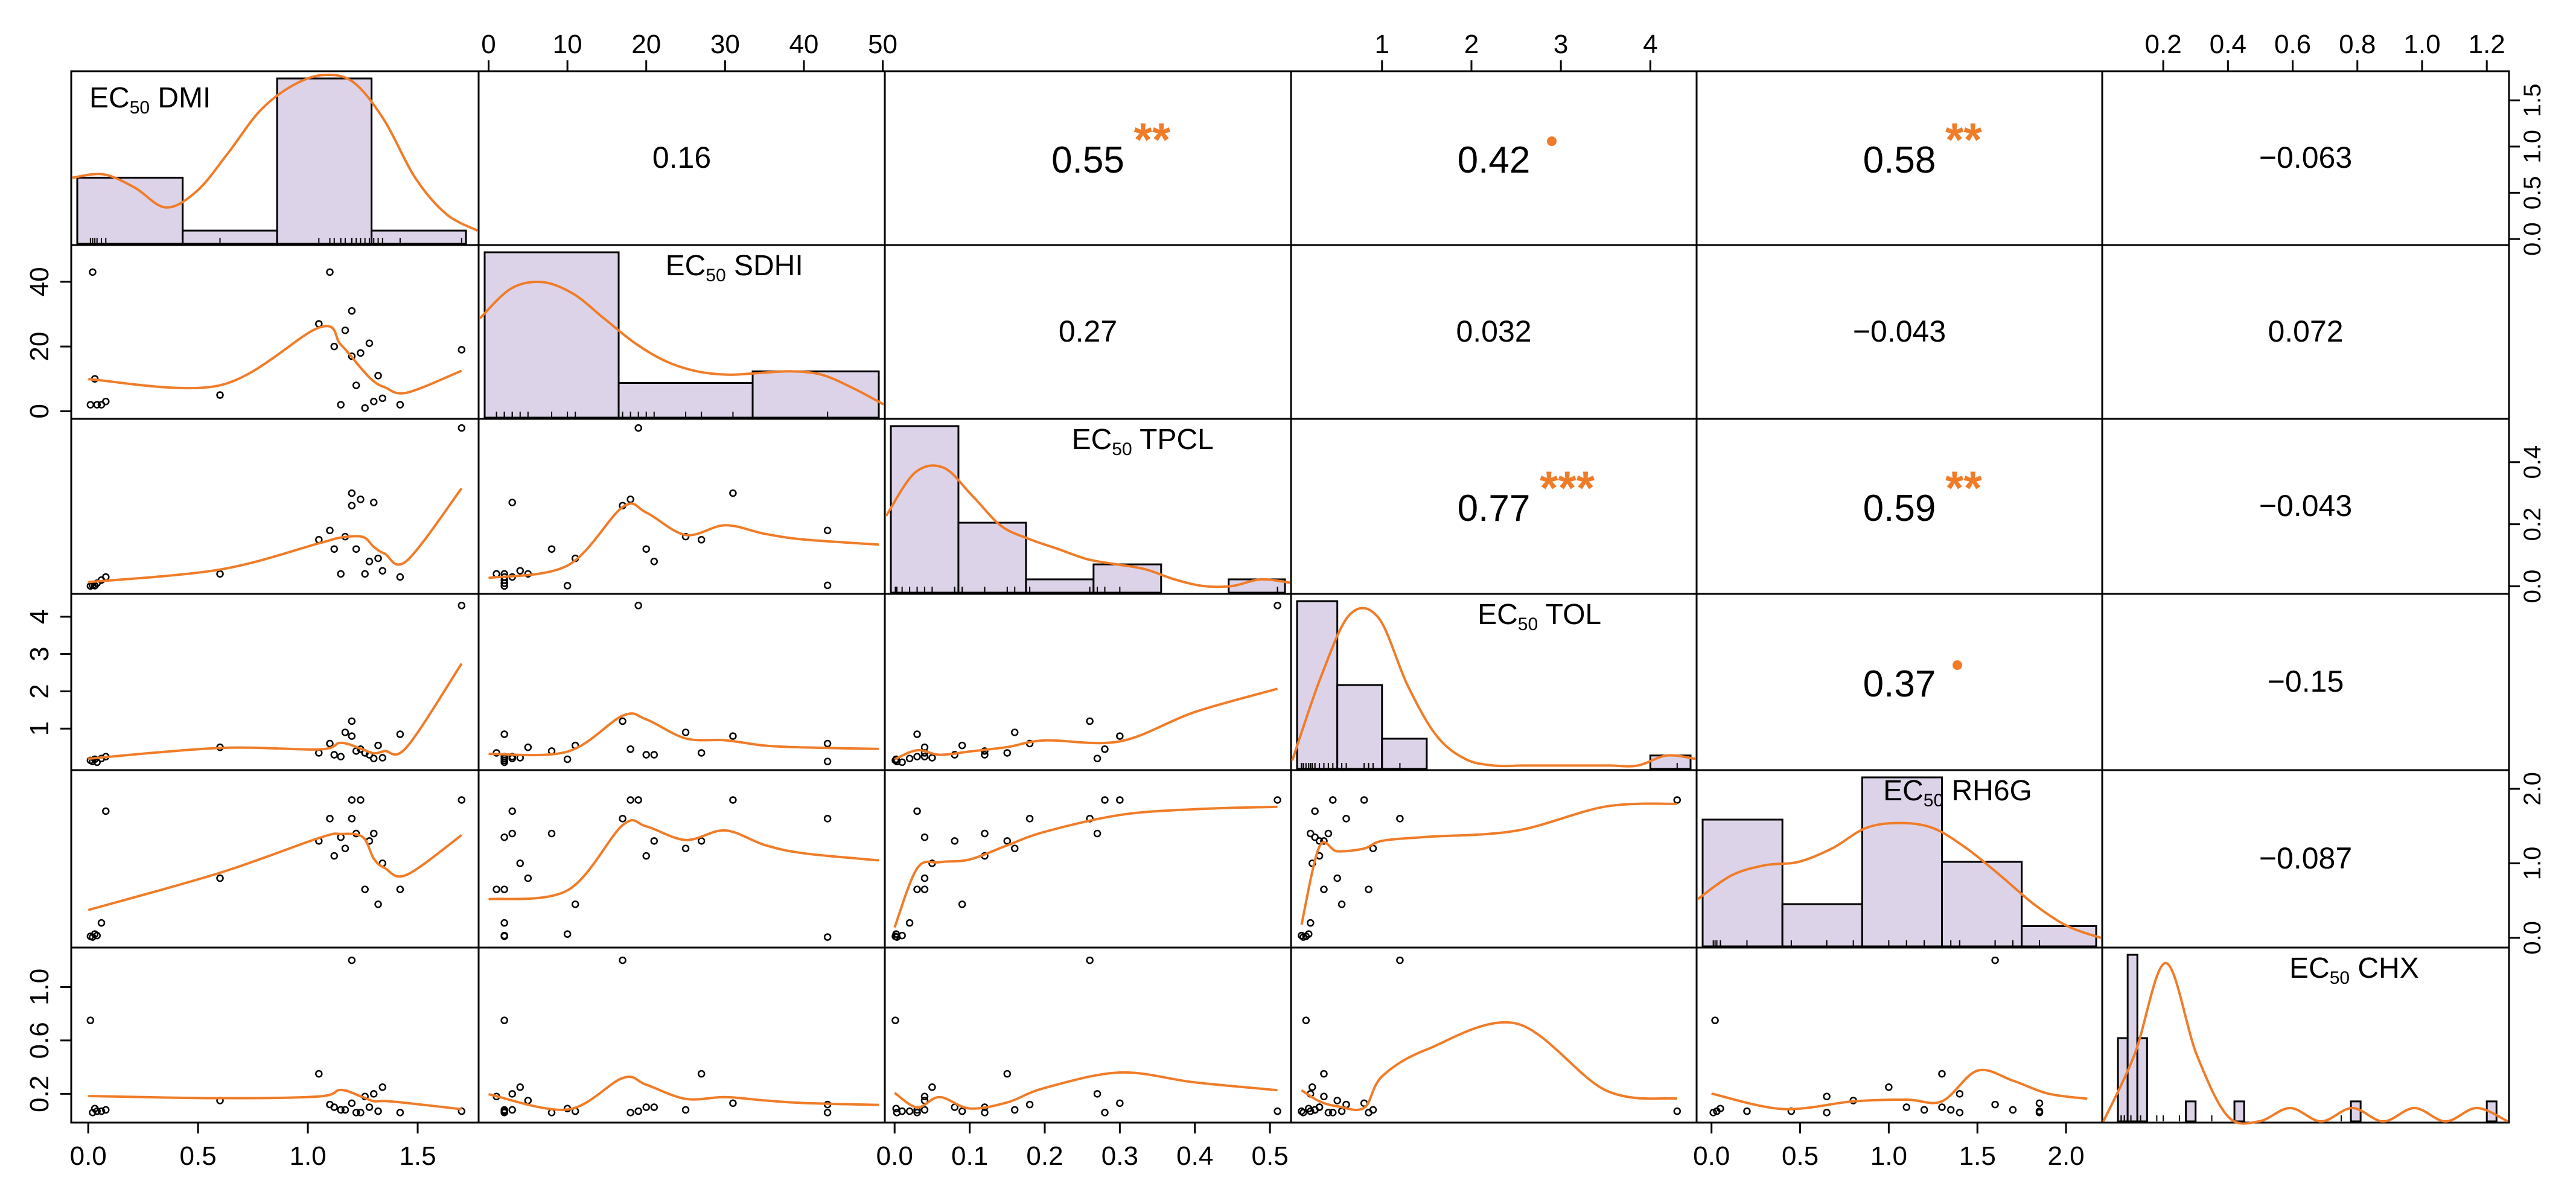  Describe the element at coordinates (1382, 44) in the screenshot. I see `axis-tick-label-top-tol: 1` at that location.